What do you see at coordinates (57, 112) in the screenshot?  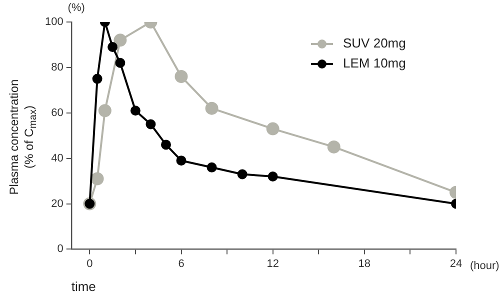 I see `y-tick-label: 60` at bounding box center [57, 112].